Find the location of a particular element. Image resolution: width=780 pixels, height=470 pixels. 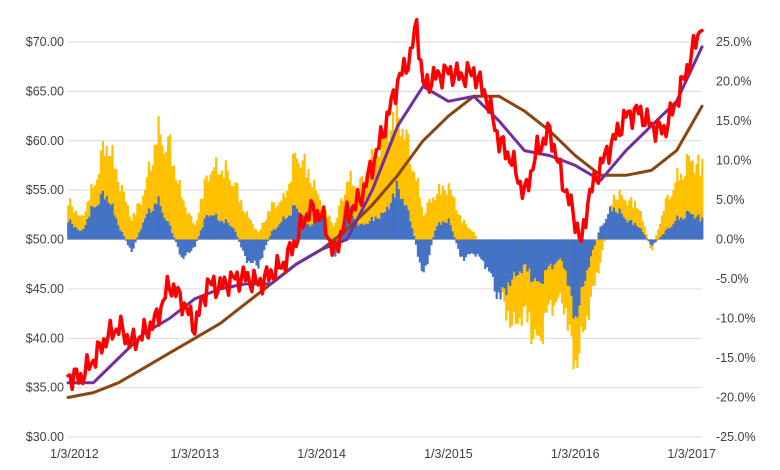

x-tick-label: 1/3/2013 is located at coordinates (194, 454).